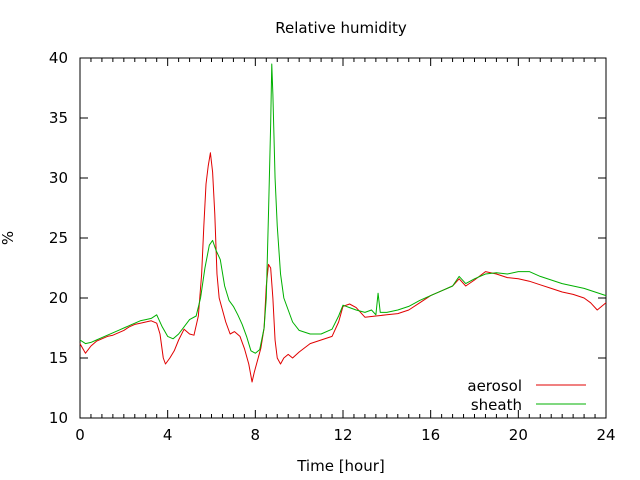 The height and width of the screenshot is (480, 640). What do you see at coordinates (341, 28) in the screenshot?
I see `chart-title: Relative humidity` at bounding box center [341, 28].